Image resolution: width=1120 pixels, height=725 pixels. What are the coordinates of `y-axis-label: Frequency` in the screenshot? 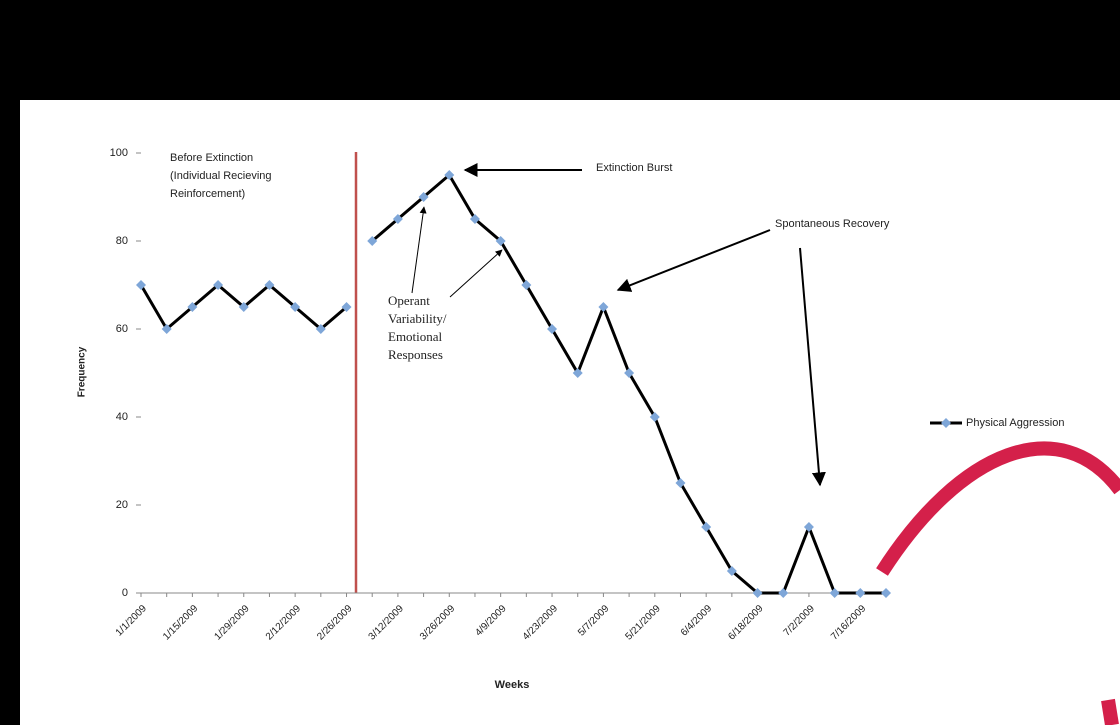 It's located at (82, 371).